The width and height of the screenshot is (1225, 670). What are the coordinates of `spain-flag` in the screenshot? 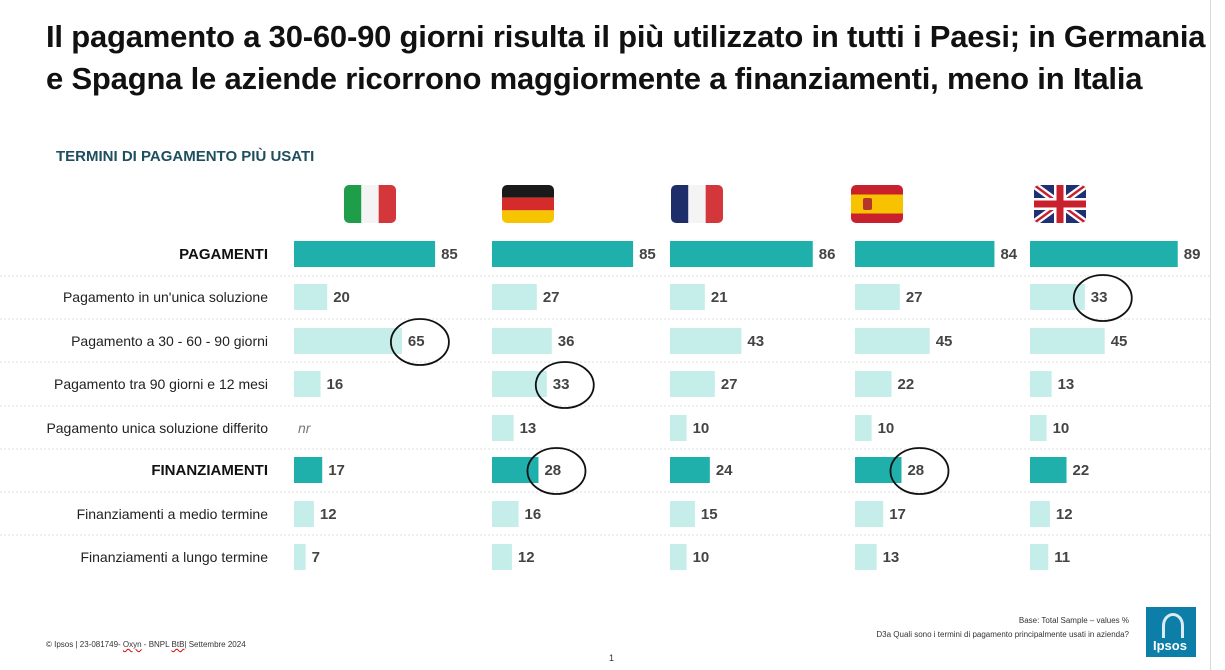 It's located at (877, 204).